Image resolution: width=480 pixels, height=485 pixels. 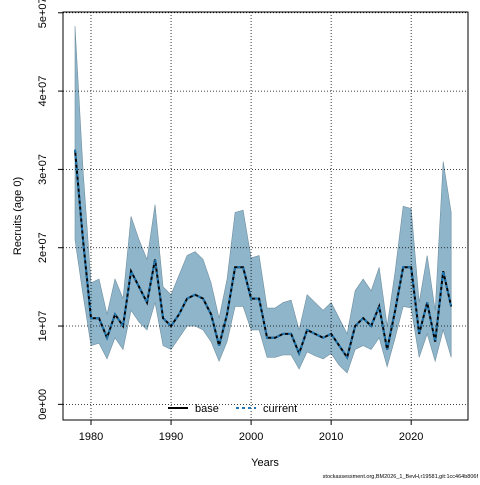 What do you see at coordinates (18, 216) in the screenshot?
I see `y-axis-label: Recruits (age 0)` at bounding box center [18, 216].